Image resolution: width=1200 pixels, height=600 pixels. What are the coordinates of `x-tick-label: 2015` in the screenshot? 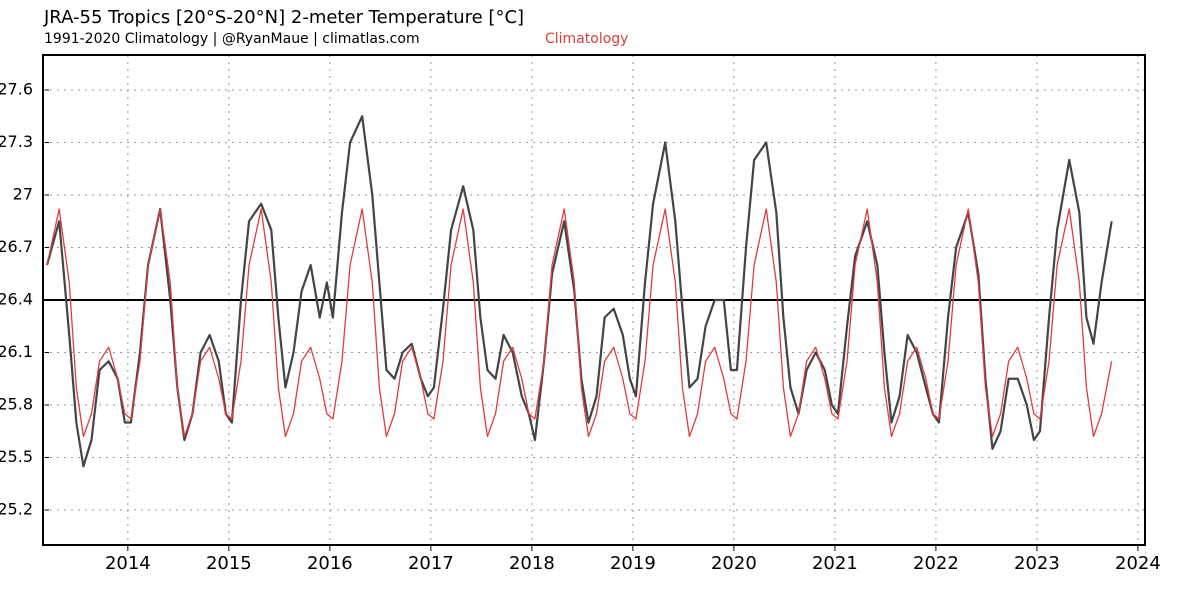 It's located at (229, 563).